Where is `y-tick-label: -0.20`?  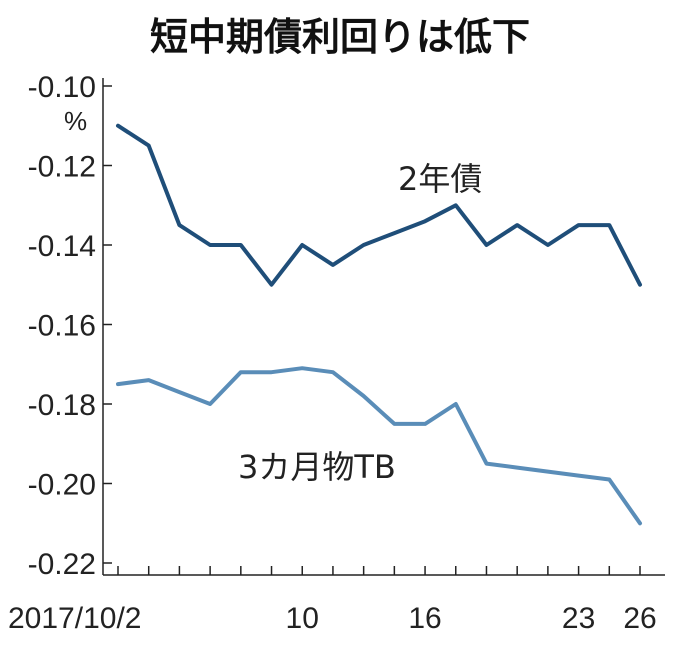
y-tick-label: -0.20 is located at coordinates (62, 485).